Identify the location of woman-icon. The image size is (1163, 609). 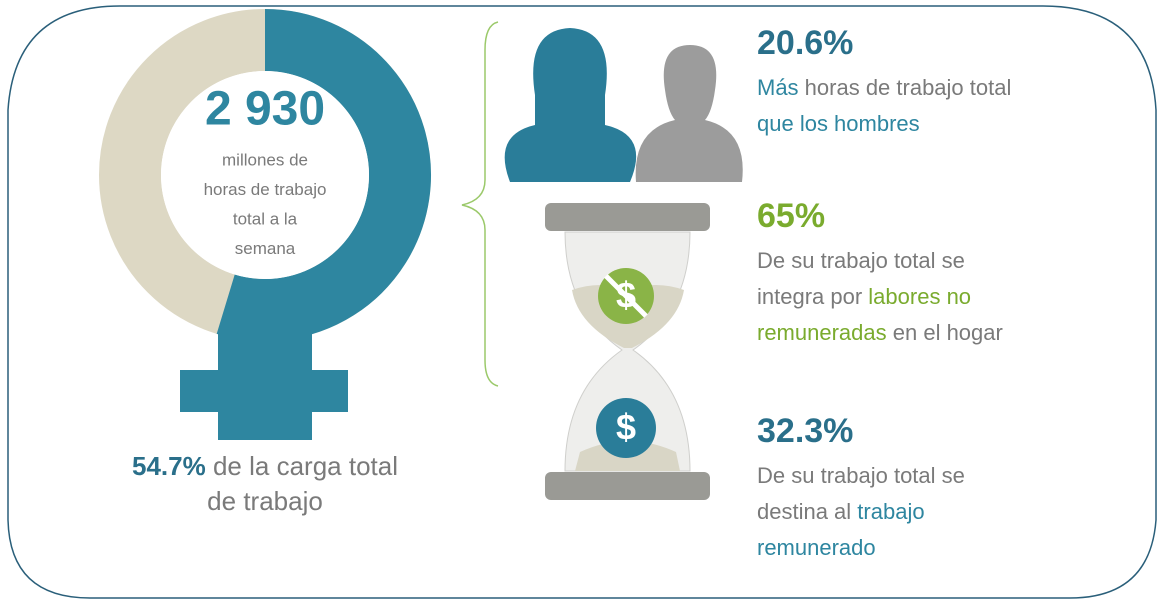
(570, 105).